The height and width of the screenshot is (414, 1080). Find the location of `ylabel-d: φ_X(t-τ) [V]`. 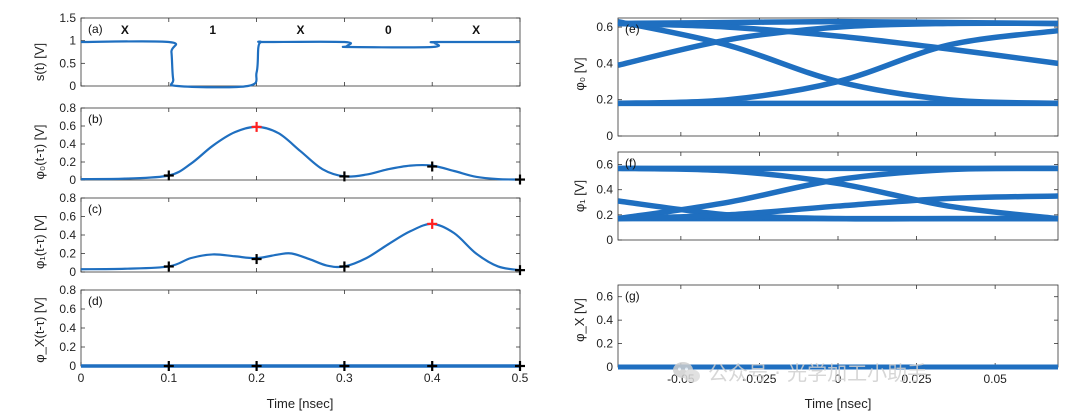

ylabel-d: φ_X(t-τ) [V] is located at coordinates (39, 330).